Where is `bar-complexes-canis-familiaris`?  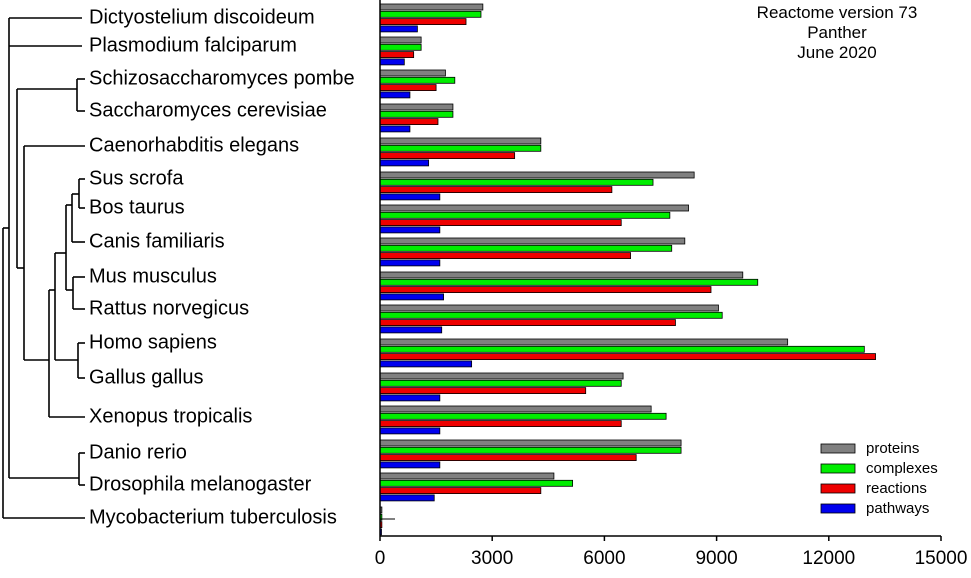
bar-complexes-canis-familiaris is located at coordinates (526, 248).